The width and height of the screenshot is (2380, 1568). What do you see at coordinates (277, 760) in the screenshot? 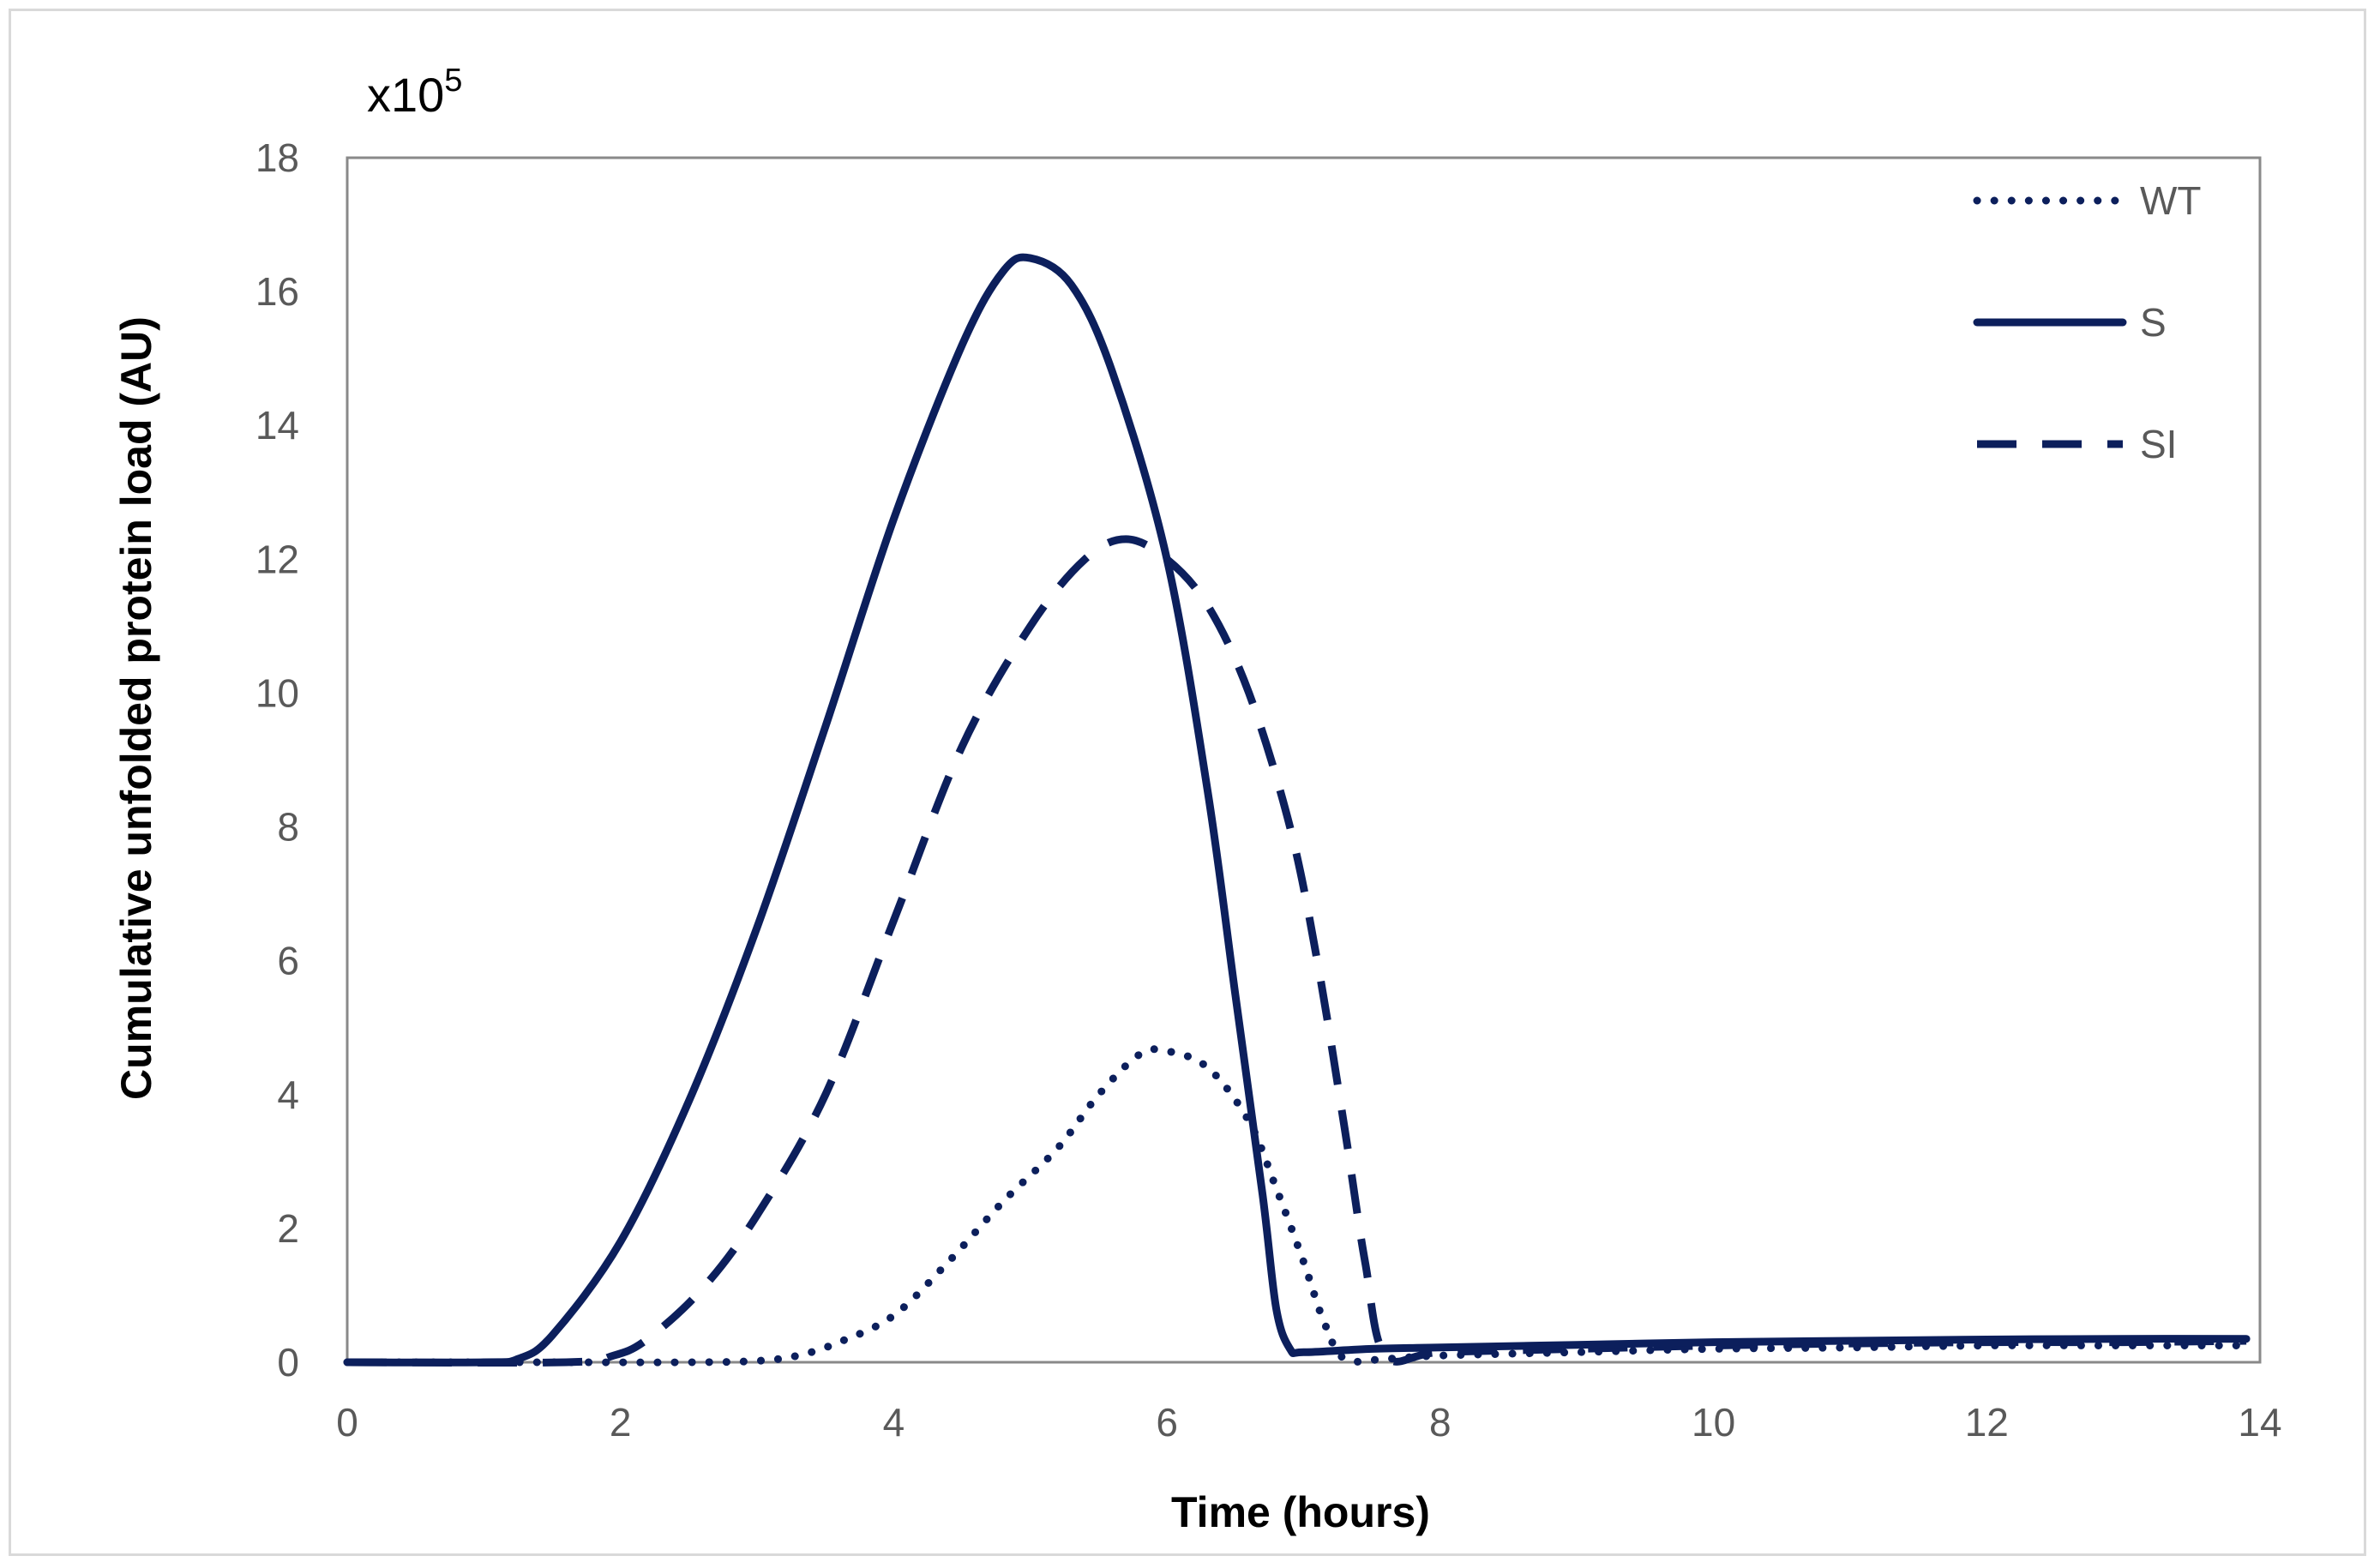
I see `y-axis-ticks: 0 2 4 6 8 10 12 14 16 18` at bounding box center [277, 760].